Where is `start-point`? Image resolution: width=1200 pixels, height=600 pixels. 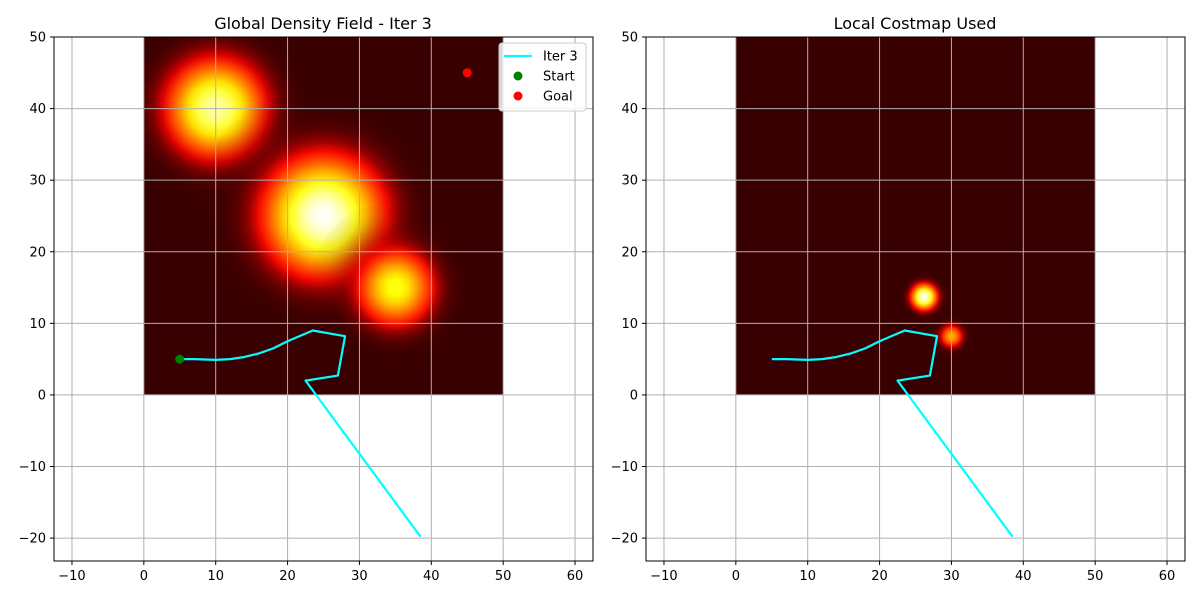
start-point is located at coordinates (180, 359).